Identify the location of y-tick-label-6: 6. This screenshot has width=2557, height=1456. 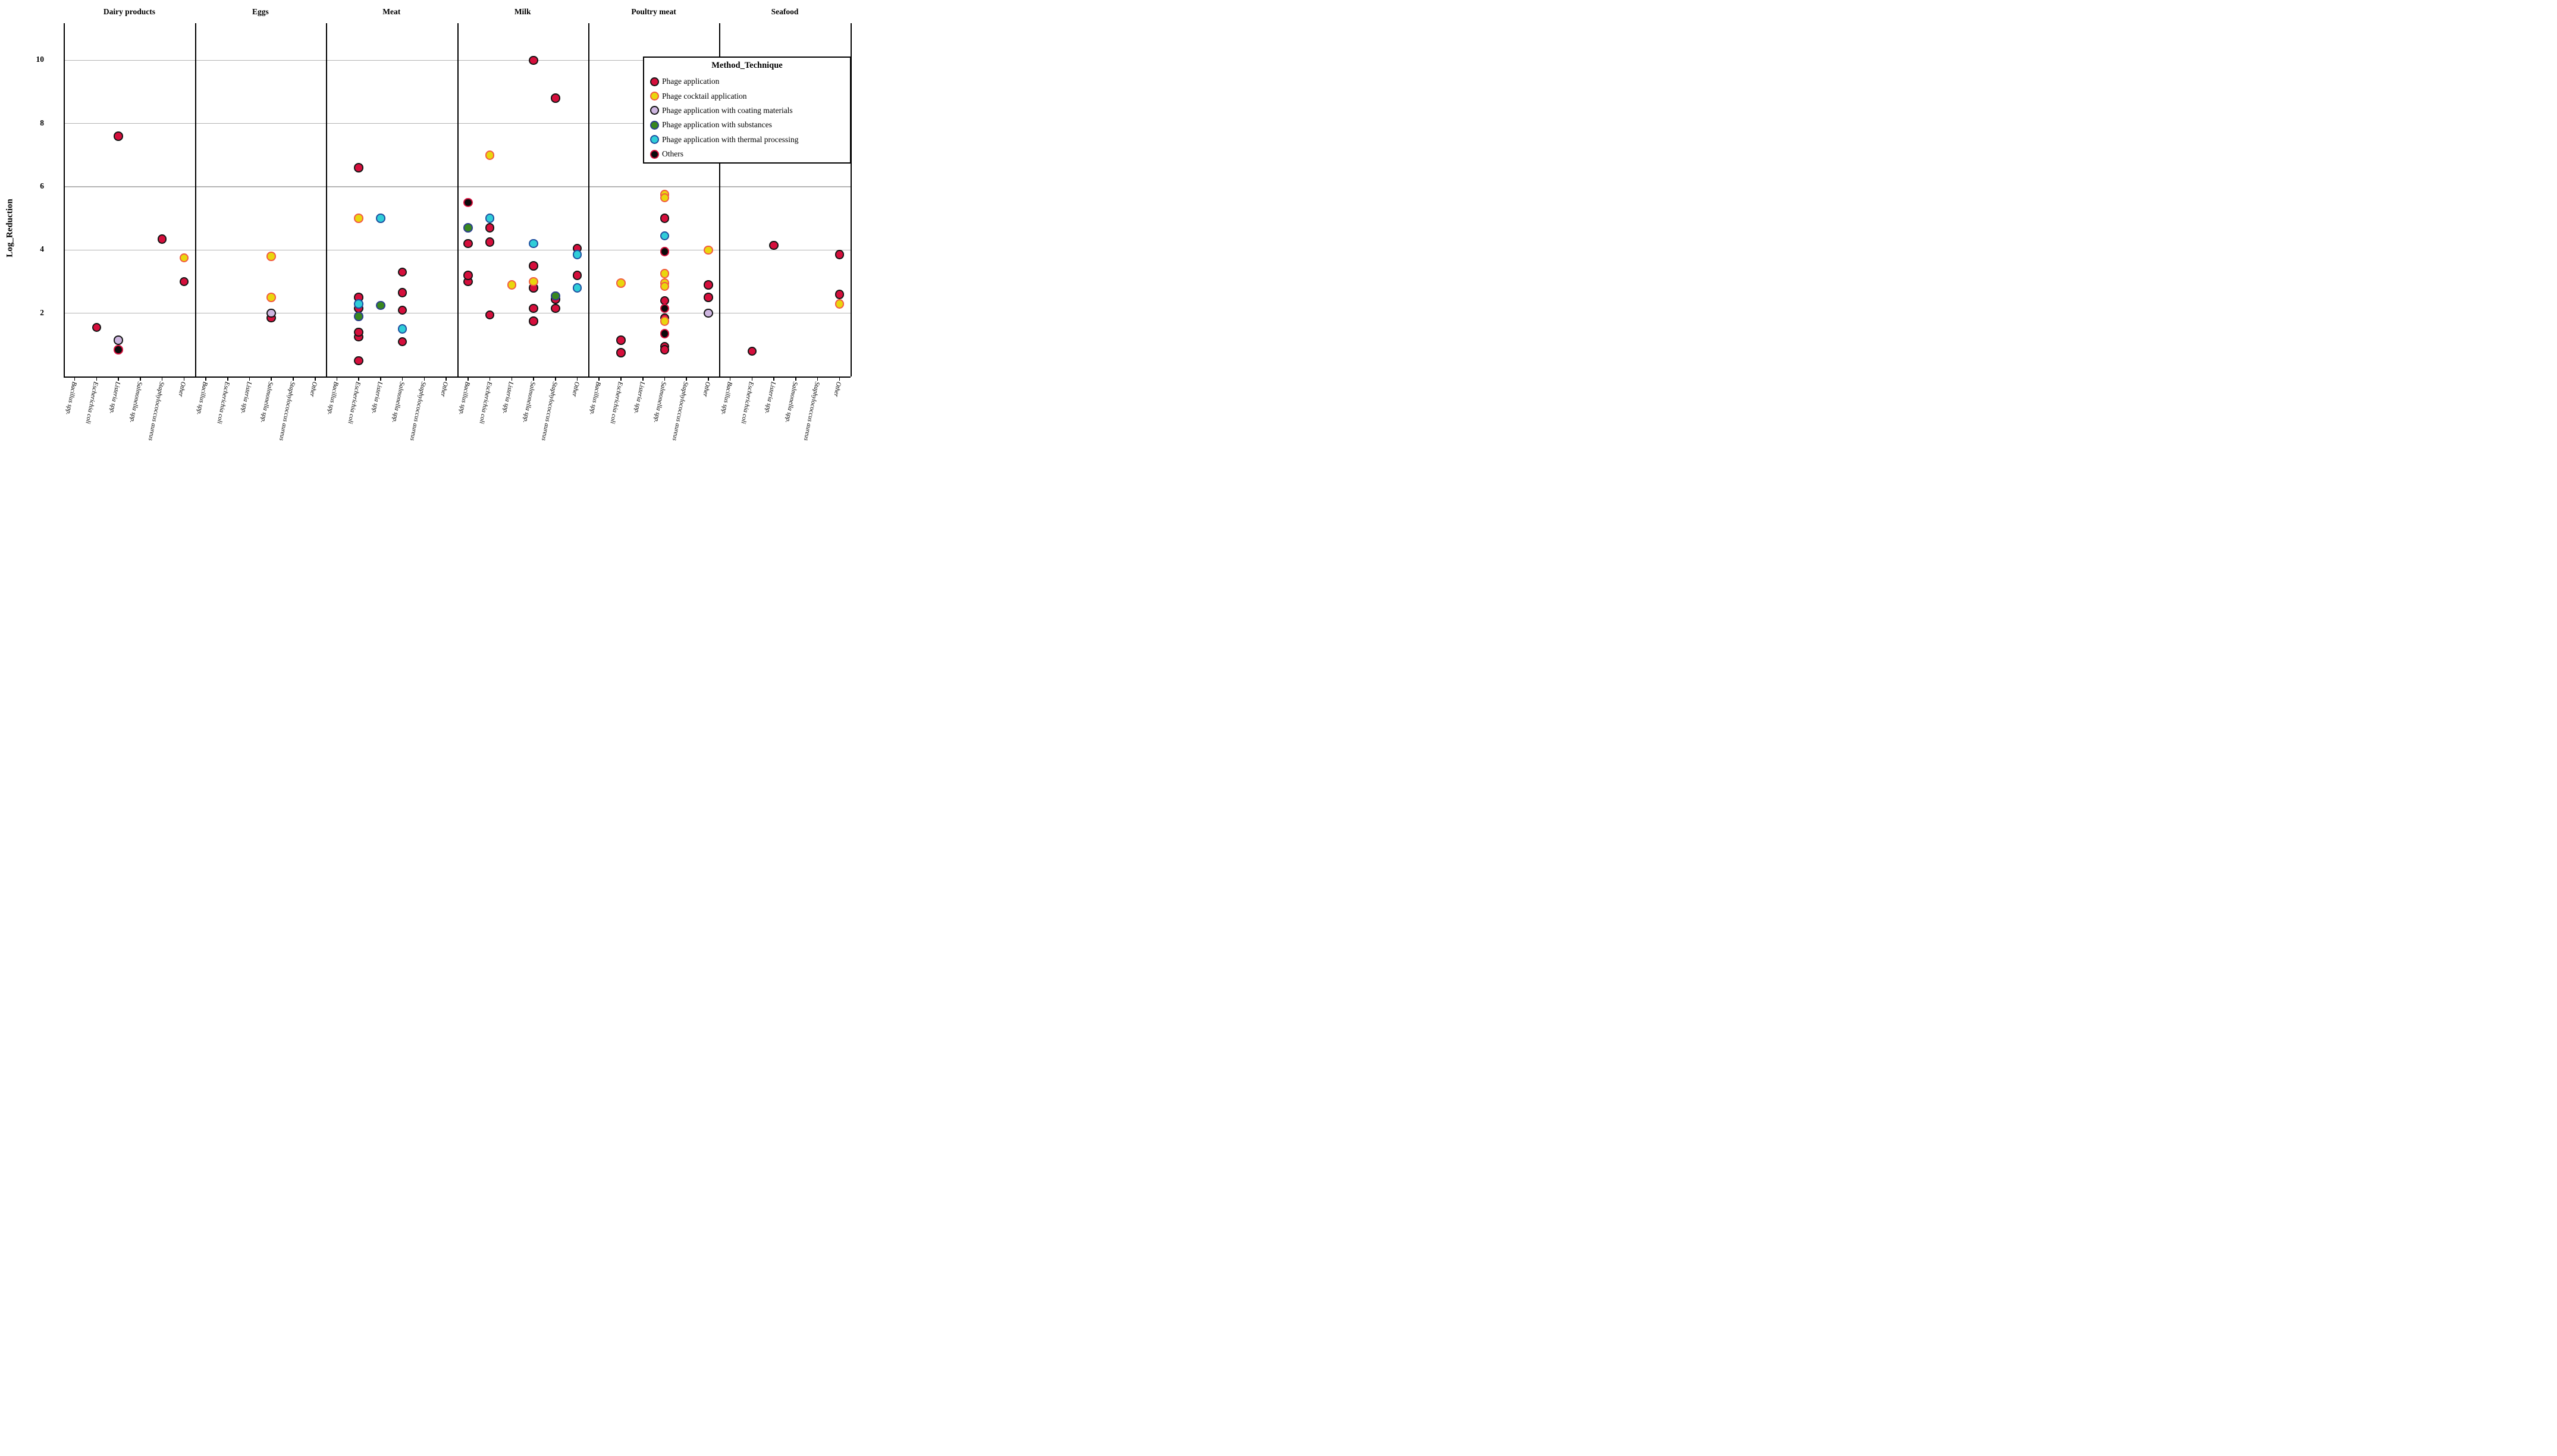
(42, 186).